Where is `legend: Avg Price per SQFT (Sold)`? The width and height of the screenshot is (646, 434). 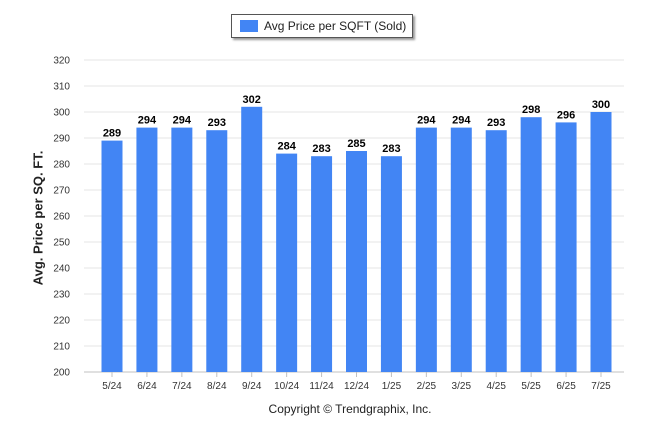 legend: Avg Price per SQFT (Sold) is located at coordinates (322, 26).